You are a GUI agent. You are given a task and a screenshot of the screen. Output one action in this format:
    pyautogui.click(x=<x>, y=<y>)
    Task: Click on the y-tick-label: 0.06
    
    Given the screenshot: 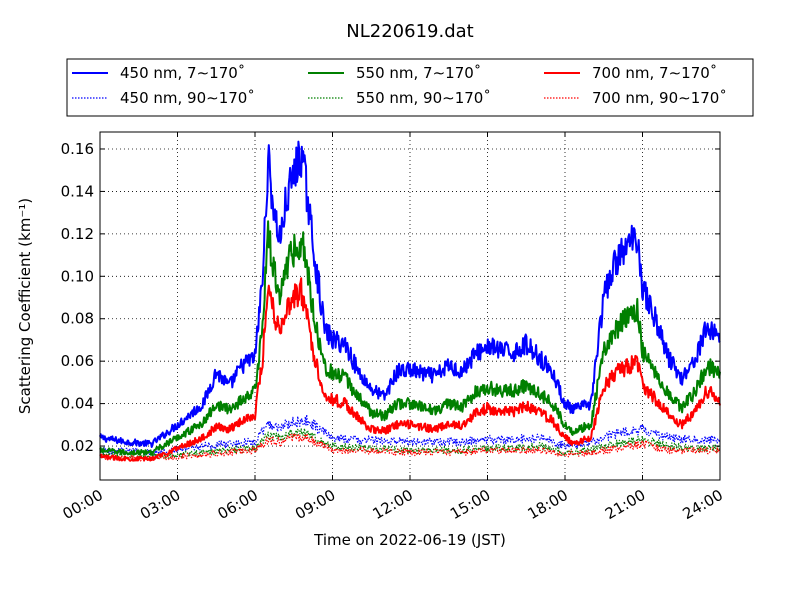 What is the action you would take?
    pyautogui.click(x=77, y=361)
    